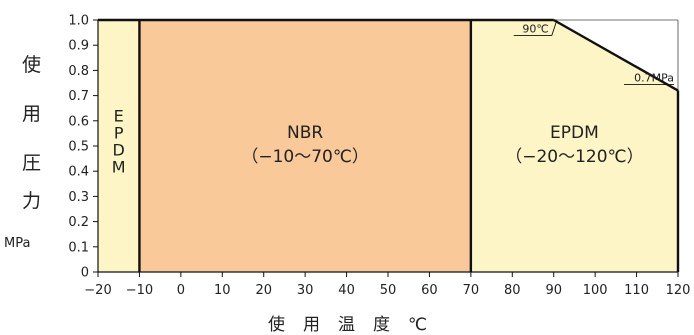 Image resolution: width=694 pixels, height=335 pixels. Describe the element at coordinates (78, 222) in the screenshot. I see `y-tick-label: 0.2` at that location.